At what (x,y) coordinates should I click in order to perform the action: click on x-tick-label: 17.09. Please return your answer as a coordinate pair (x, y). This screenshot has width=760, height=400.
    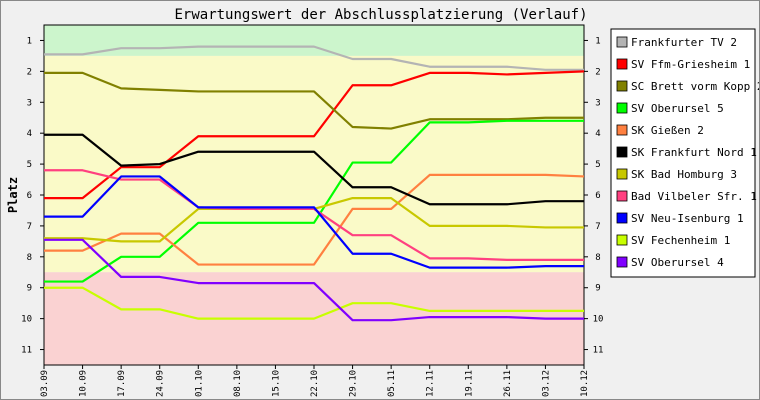
    Looking at the image, I should click on (122, 383).